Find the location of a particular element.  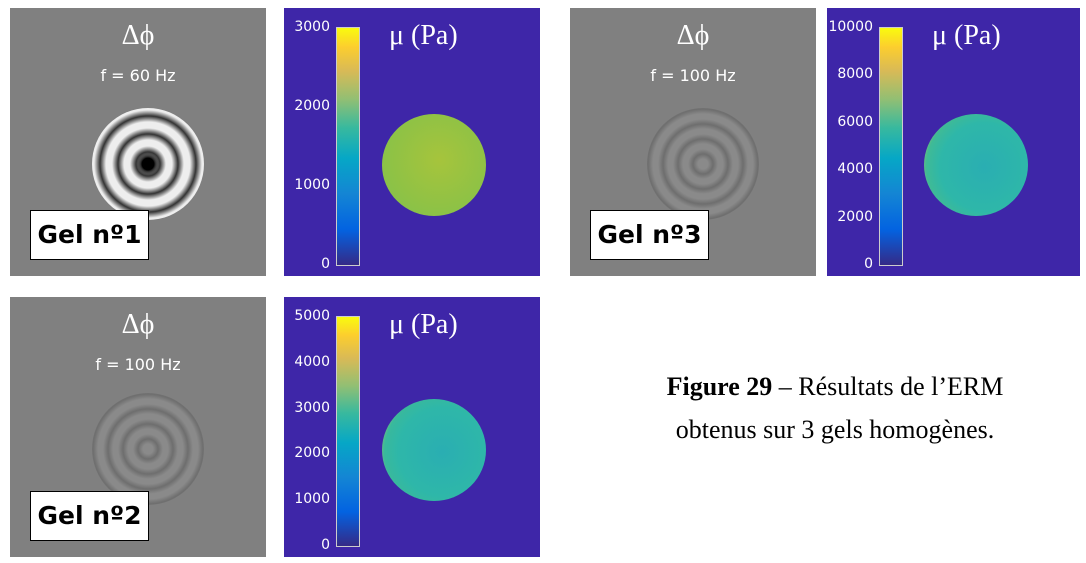

elastogram: 0 2000 4000 6000 8000 10000 μ (Pa) is located at coordinates (953, 142).